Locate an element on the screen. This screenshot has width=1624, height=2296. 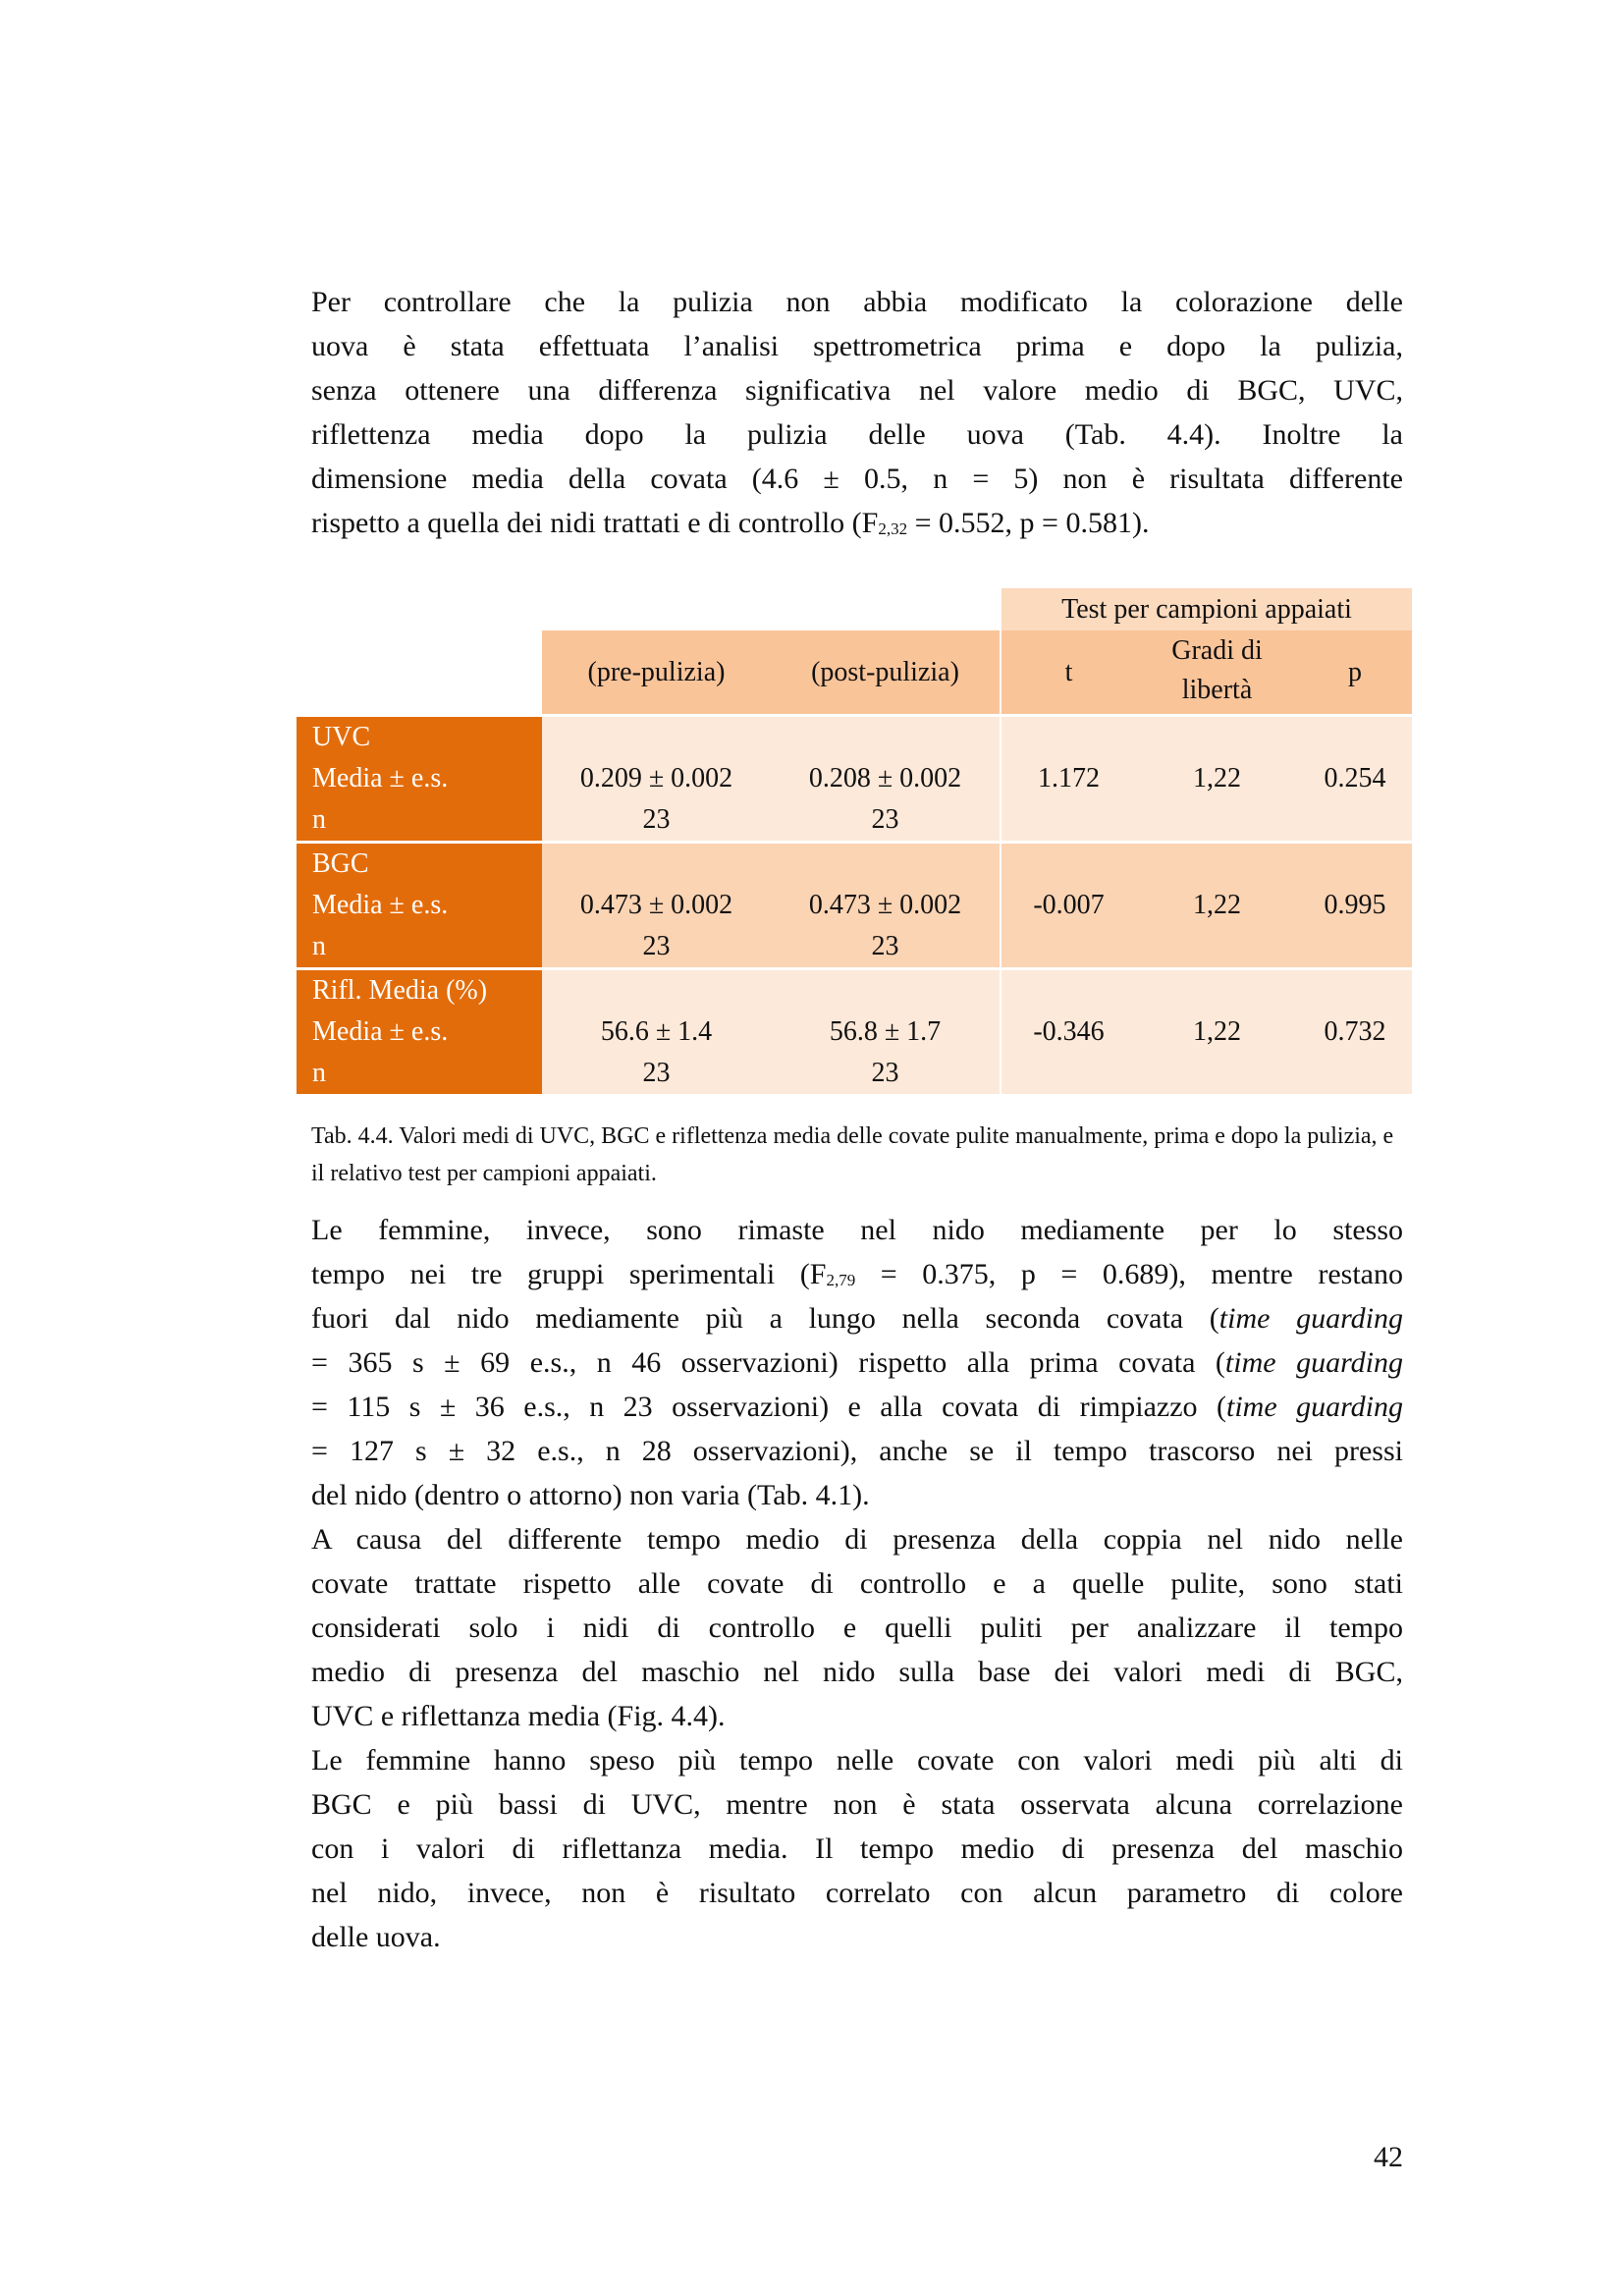
row-label: Rifl. Media (%) Media ± e.s. n is located at coordinates (419, 1030).